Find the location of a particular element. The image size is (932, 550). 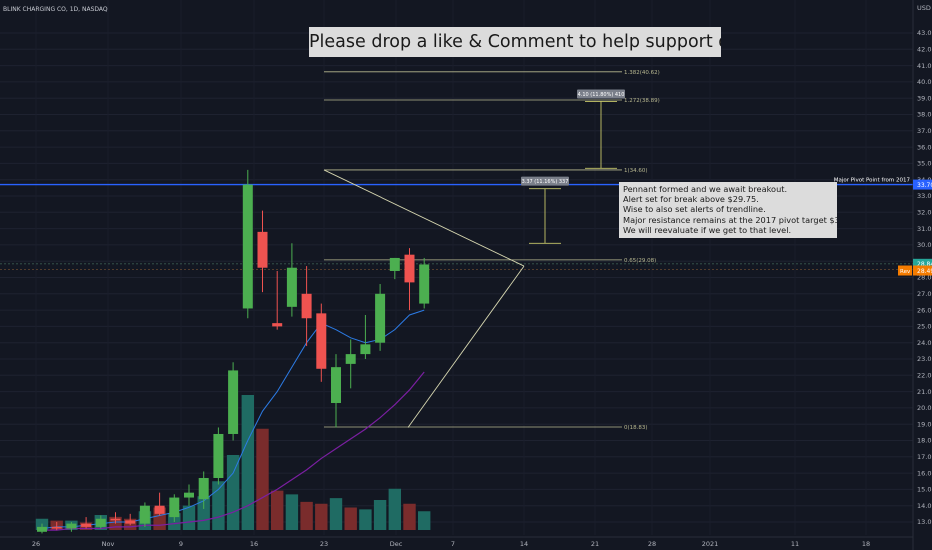

price-tick-label: 23.00 is located at coordinates (924, 359).